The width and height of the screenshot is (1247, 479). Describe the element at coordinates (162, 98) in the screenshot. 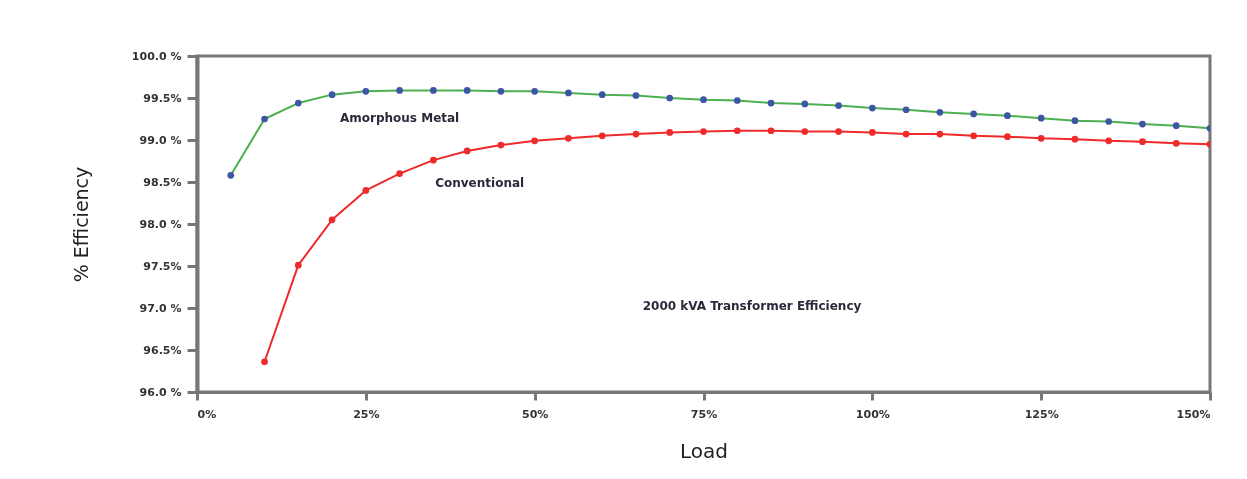

I see `y-tick-label: 99.5%` at that location.